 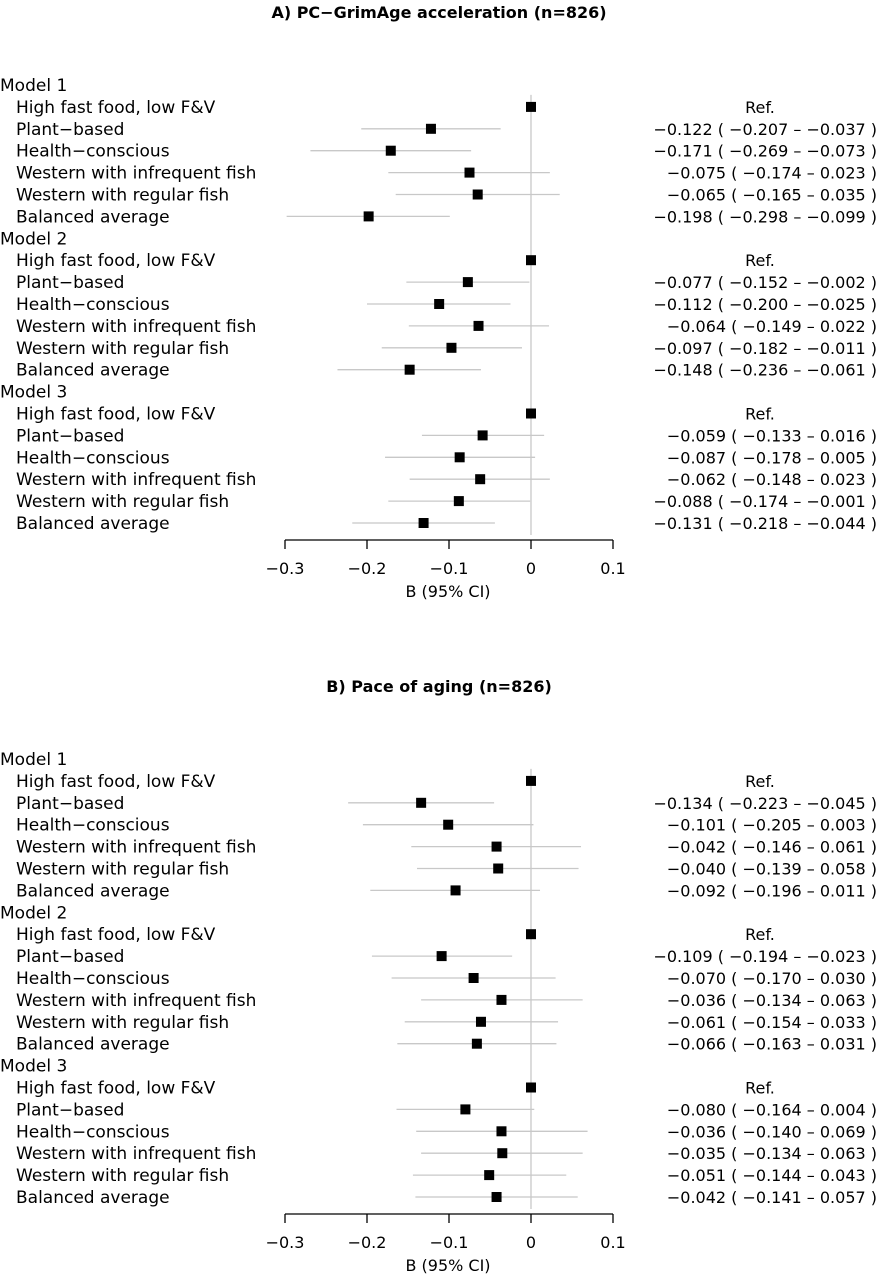 I want to click on estimate-text: −0.198 ( −0.298 – −0.099 ), so click(x=765, y=216).